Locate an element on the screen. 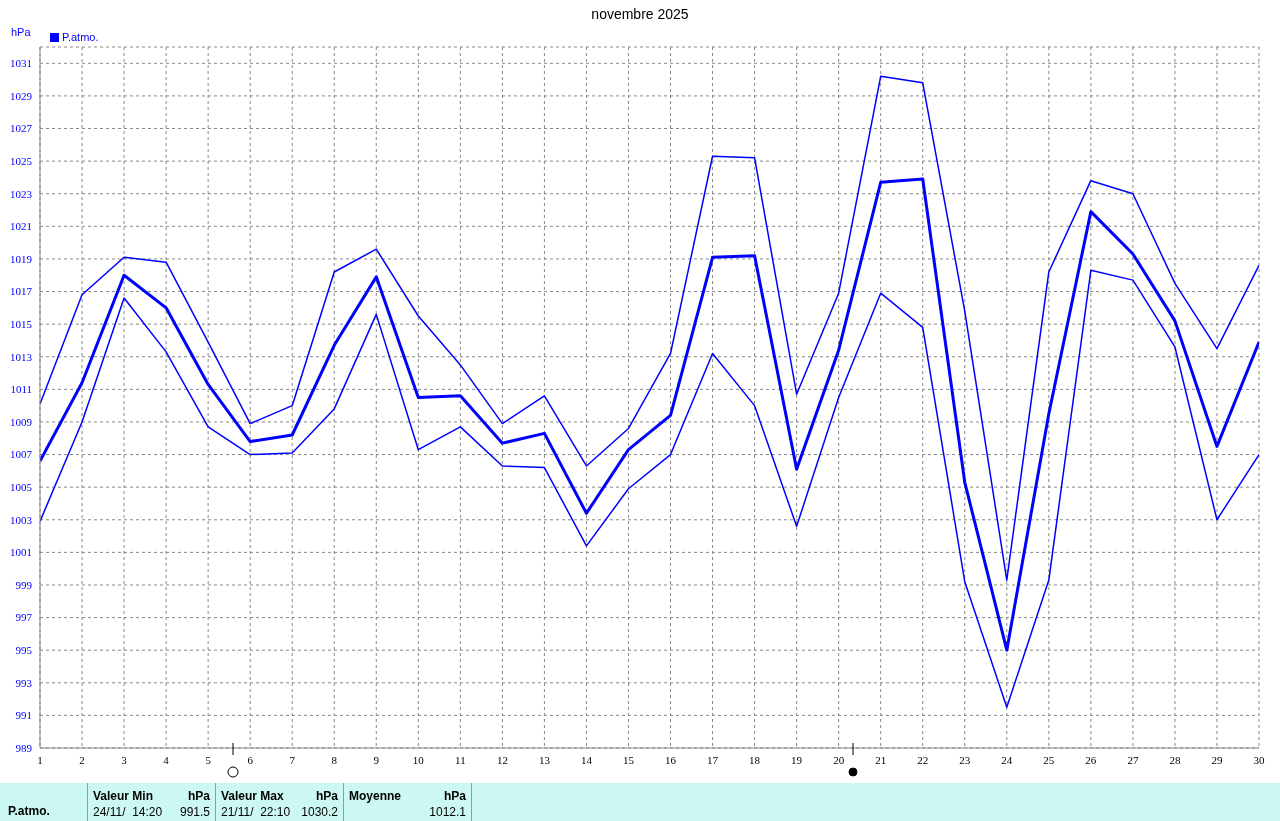  x-tick-label: 8 is located at coordinates (334, 759).